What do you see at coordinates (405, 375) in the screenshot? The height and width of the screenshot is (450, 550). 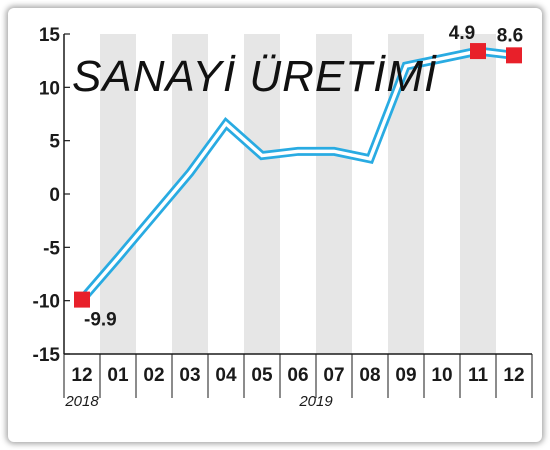 I see `x-tick-label: 09` at bounding box center [405, 375].